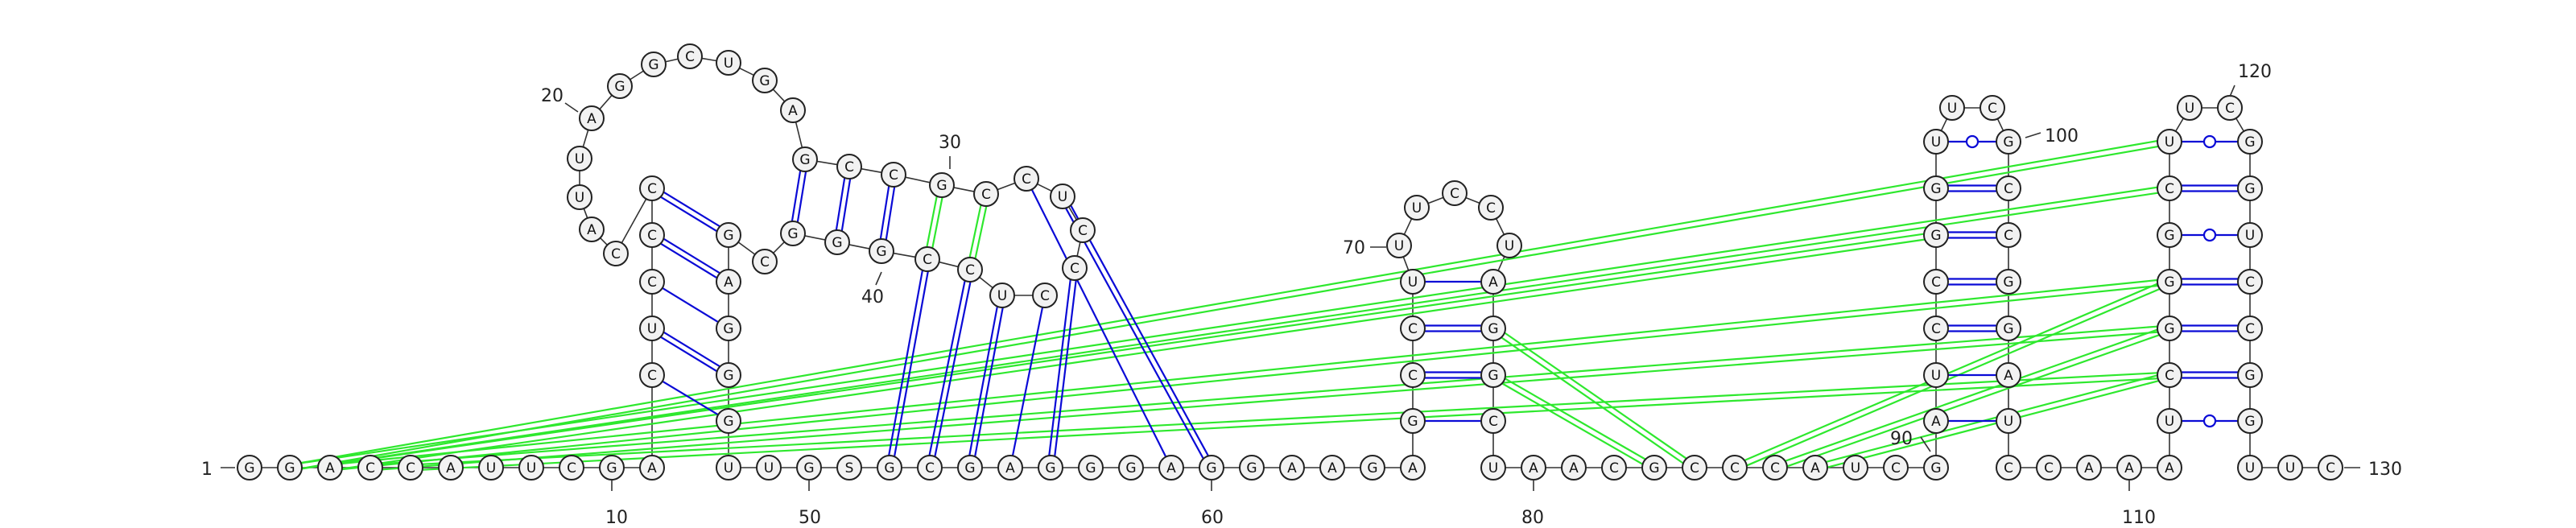 Image resolution: width=2576 pixels, height=528 pixels. Describe the element at coordinates (882, 251) in the screenshot. I see `nucleotide-h2l3: G` at that location.